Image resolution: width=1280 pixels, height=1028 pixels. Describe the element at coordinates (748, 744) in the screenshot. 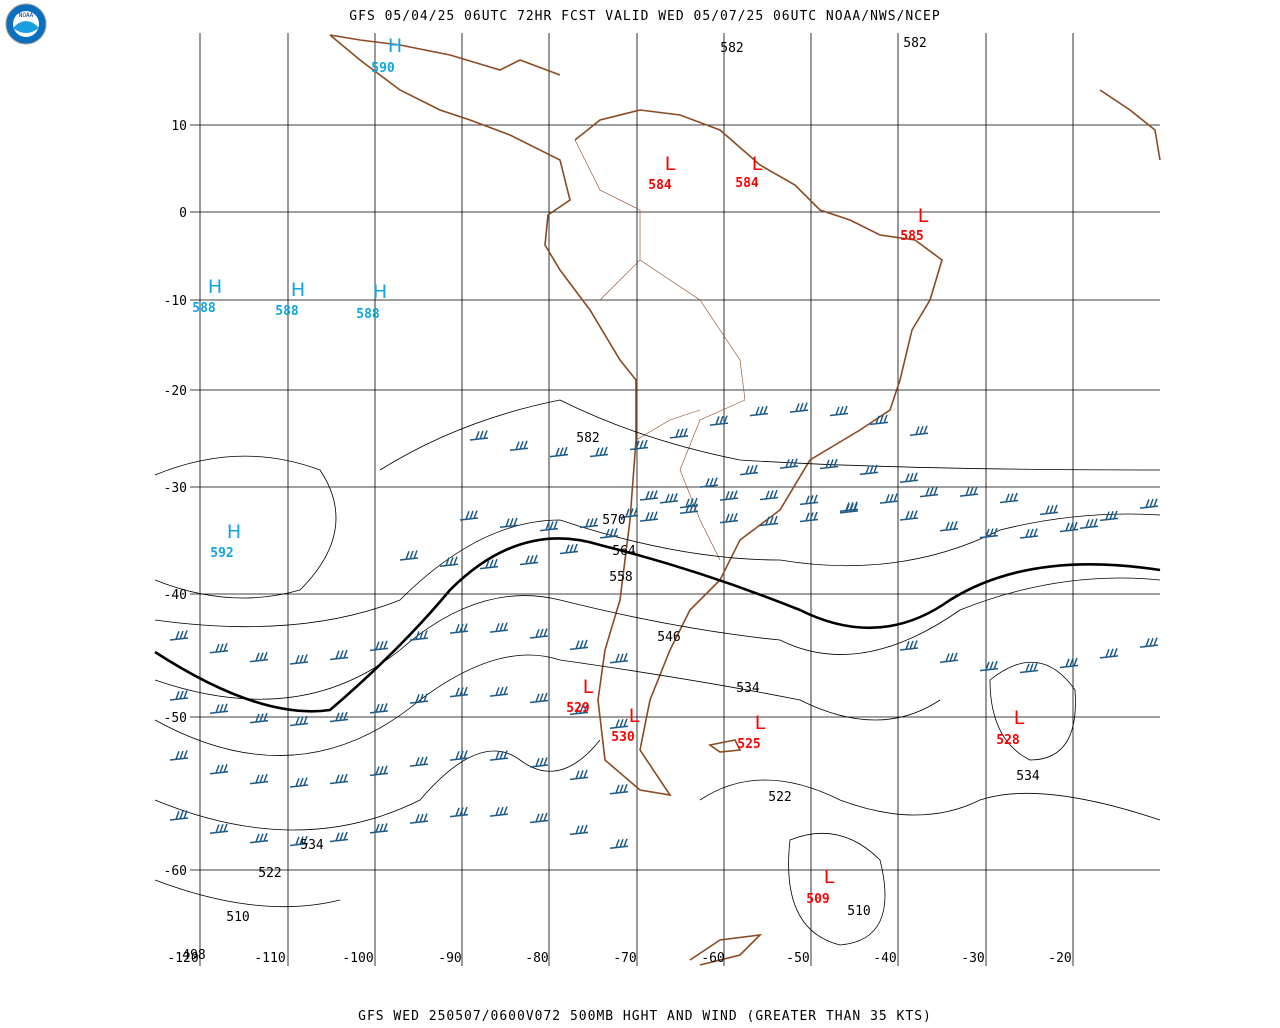

I see `center-value: 525` at that location.